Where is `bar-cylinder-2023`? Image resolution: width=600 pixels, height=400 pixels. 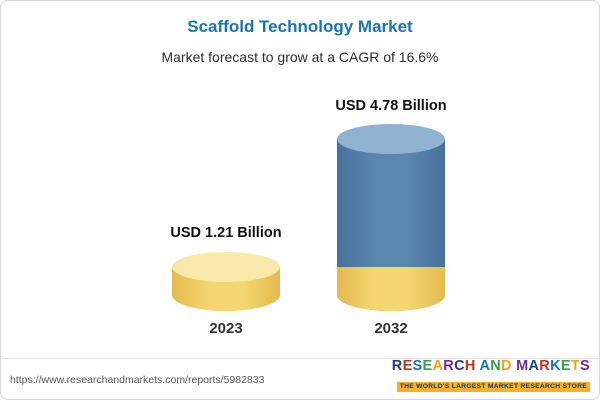
bar-cylinder-2023 is located at coordinates (226, 281).